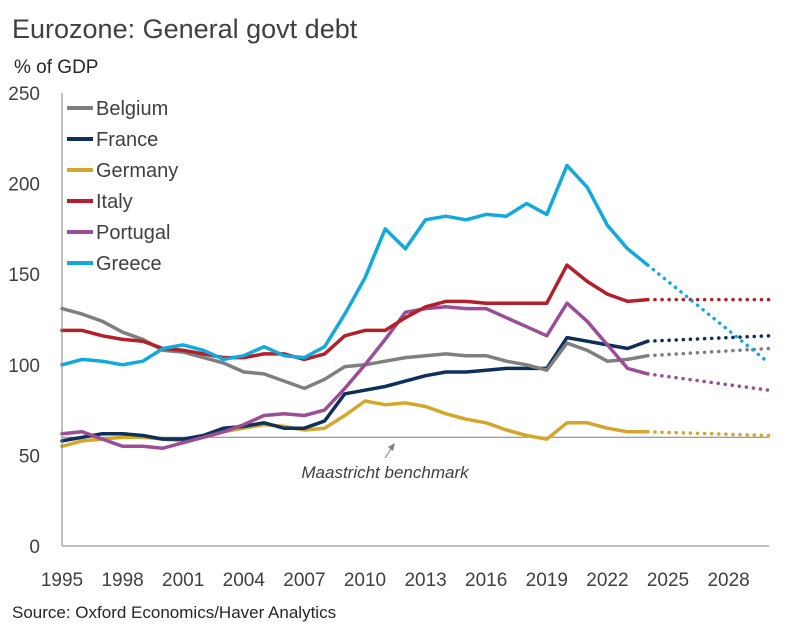  What do you see at coordinates (415, 459) in the screenshot?
I see `maastricht-benchmark: Maastricht benchmark` at bounding box center [415, 459].